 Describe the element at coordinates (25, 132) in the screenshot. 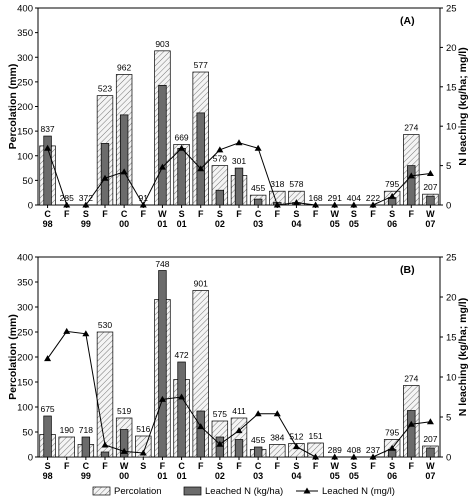

I see `y-left-tick-label: 150` at that location.